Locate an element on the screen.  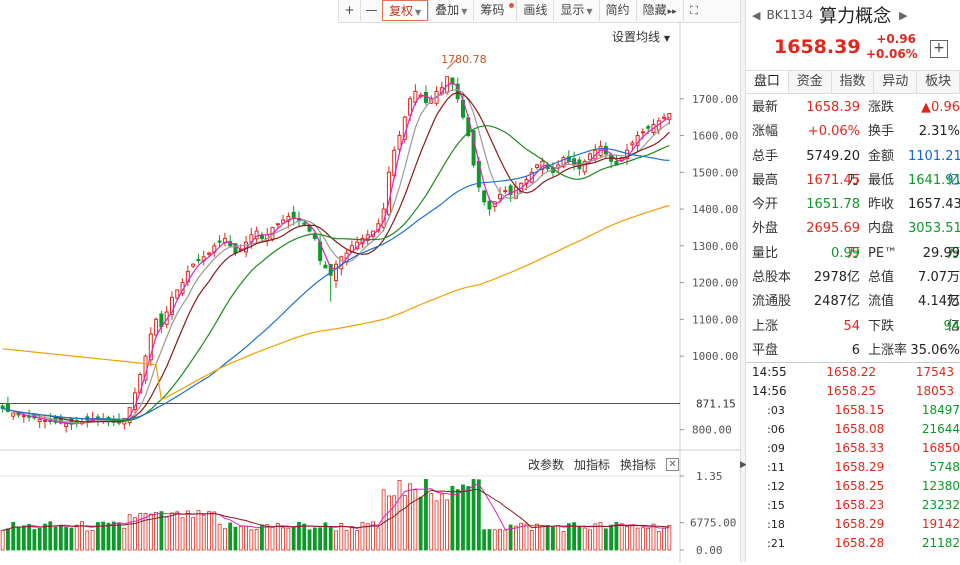
stat-row: 总手 5749.20万 金额 1101.21亿 is located at coordinates (853, 166).